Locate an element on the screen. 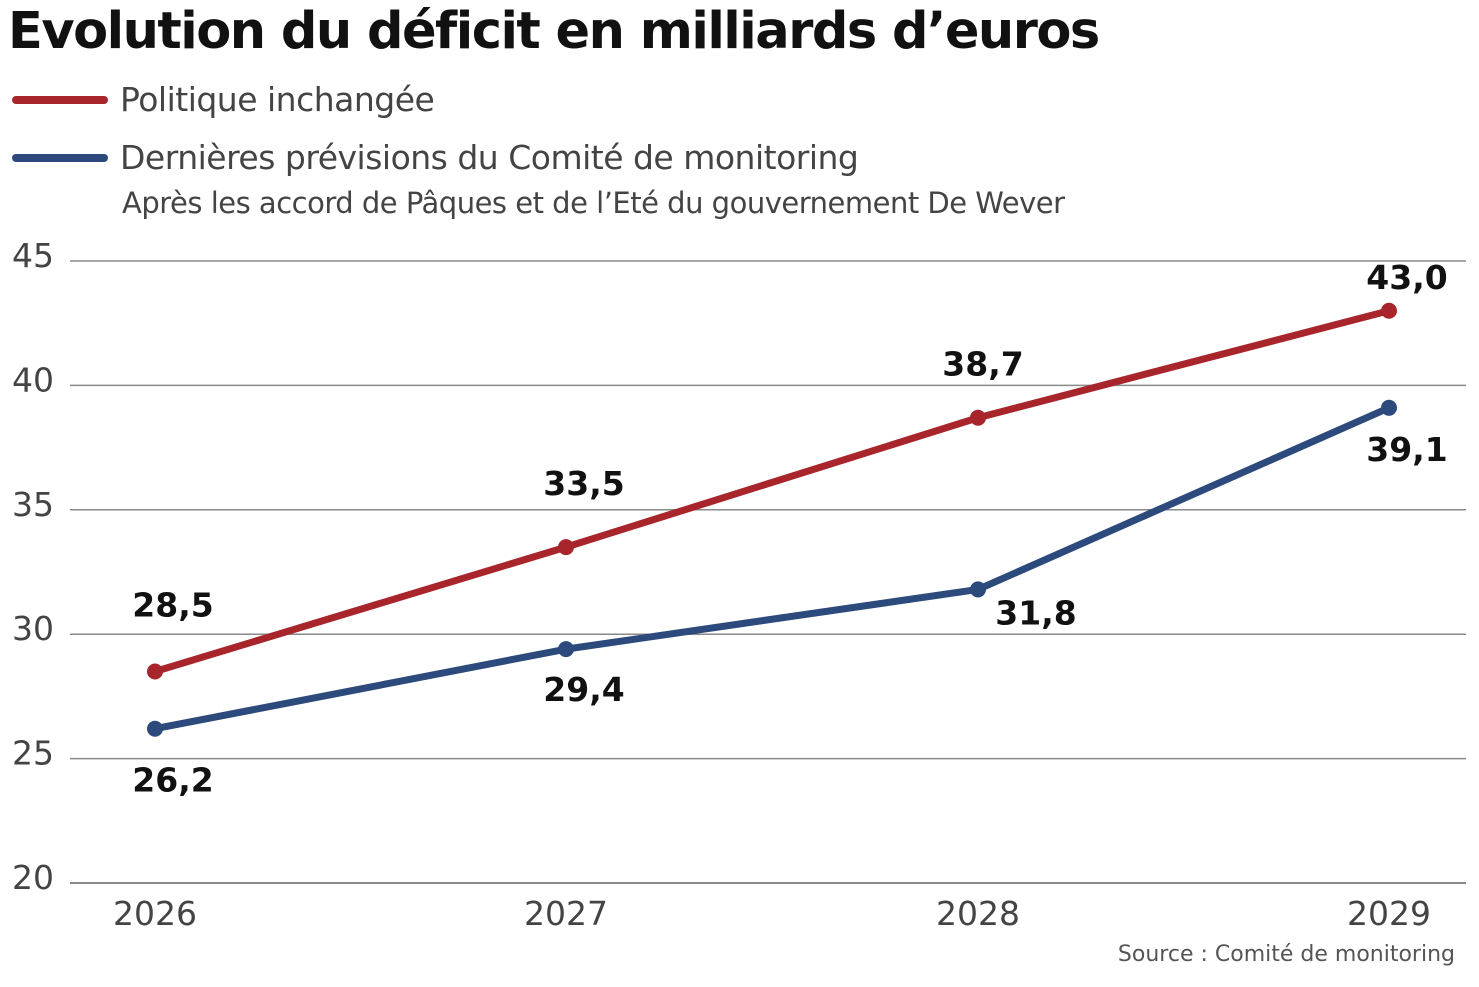 Image resolution: width=1479 pixels, height=987 pixels. y-tick-label: 40 is located at coordinates (33, 379).